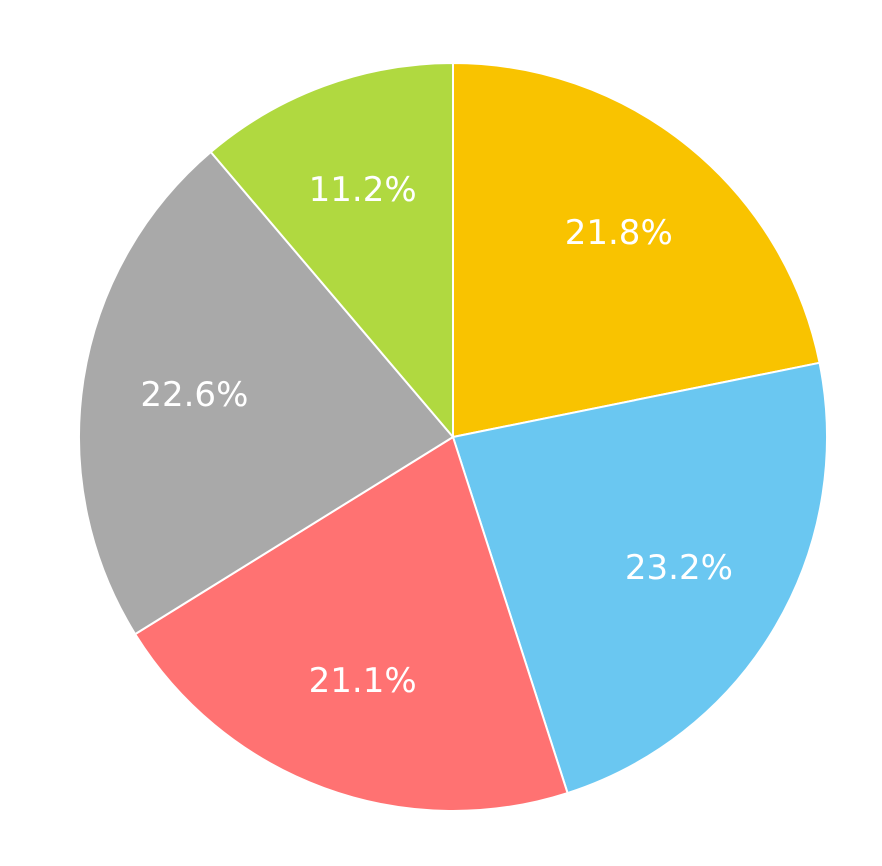 The image size is (882, 866). I want to click on pie-slice-label-4: 22.6%, so click(194, 395).